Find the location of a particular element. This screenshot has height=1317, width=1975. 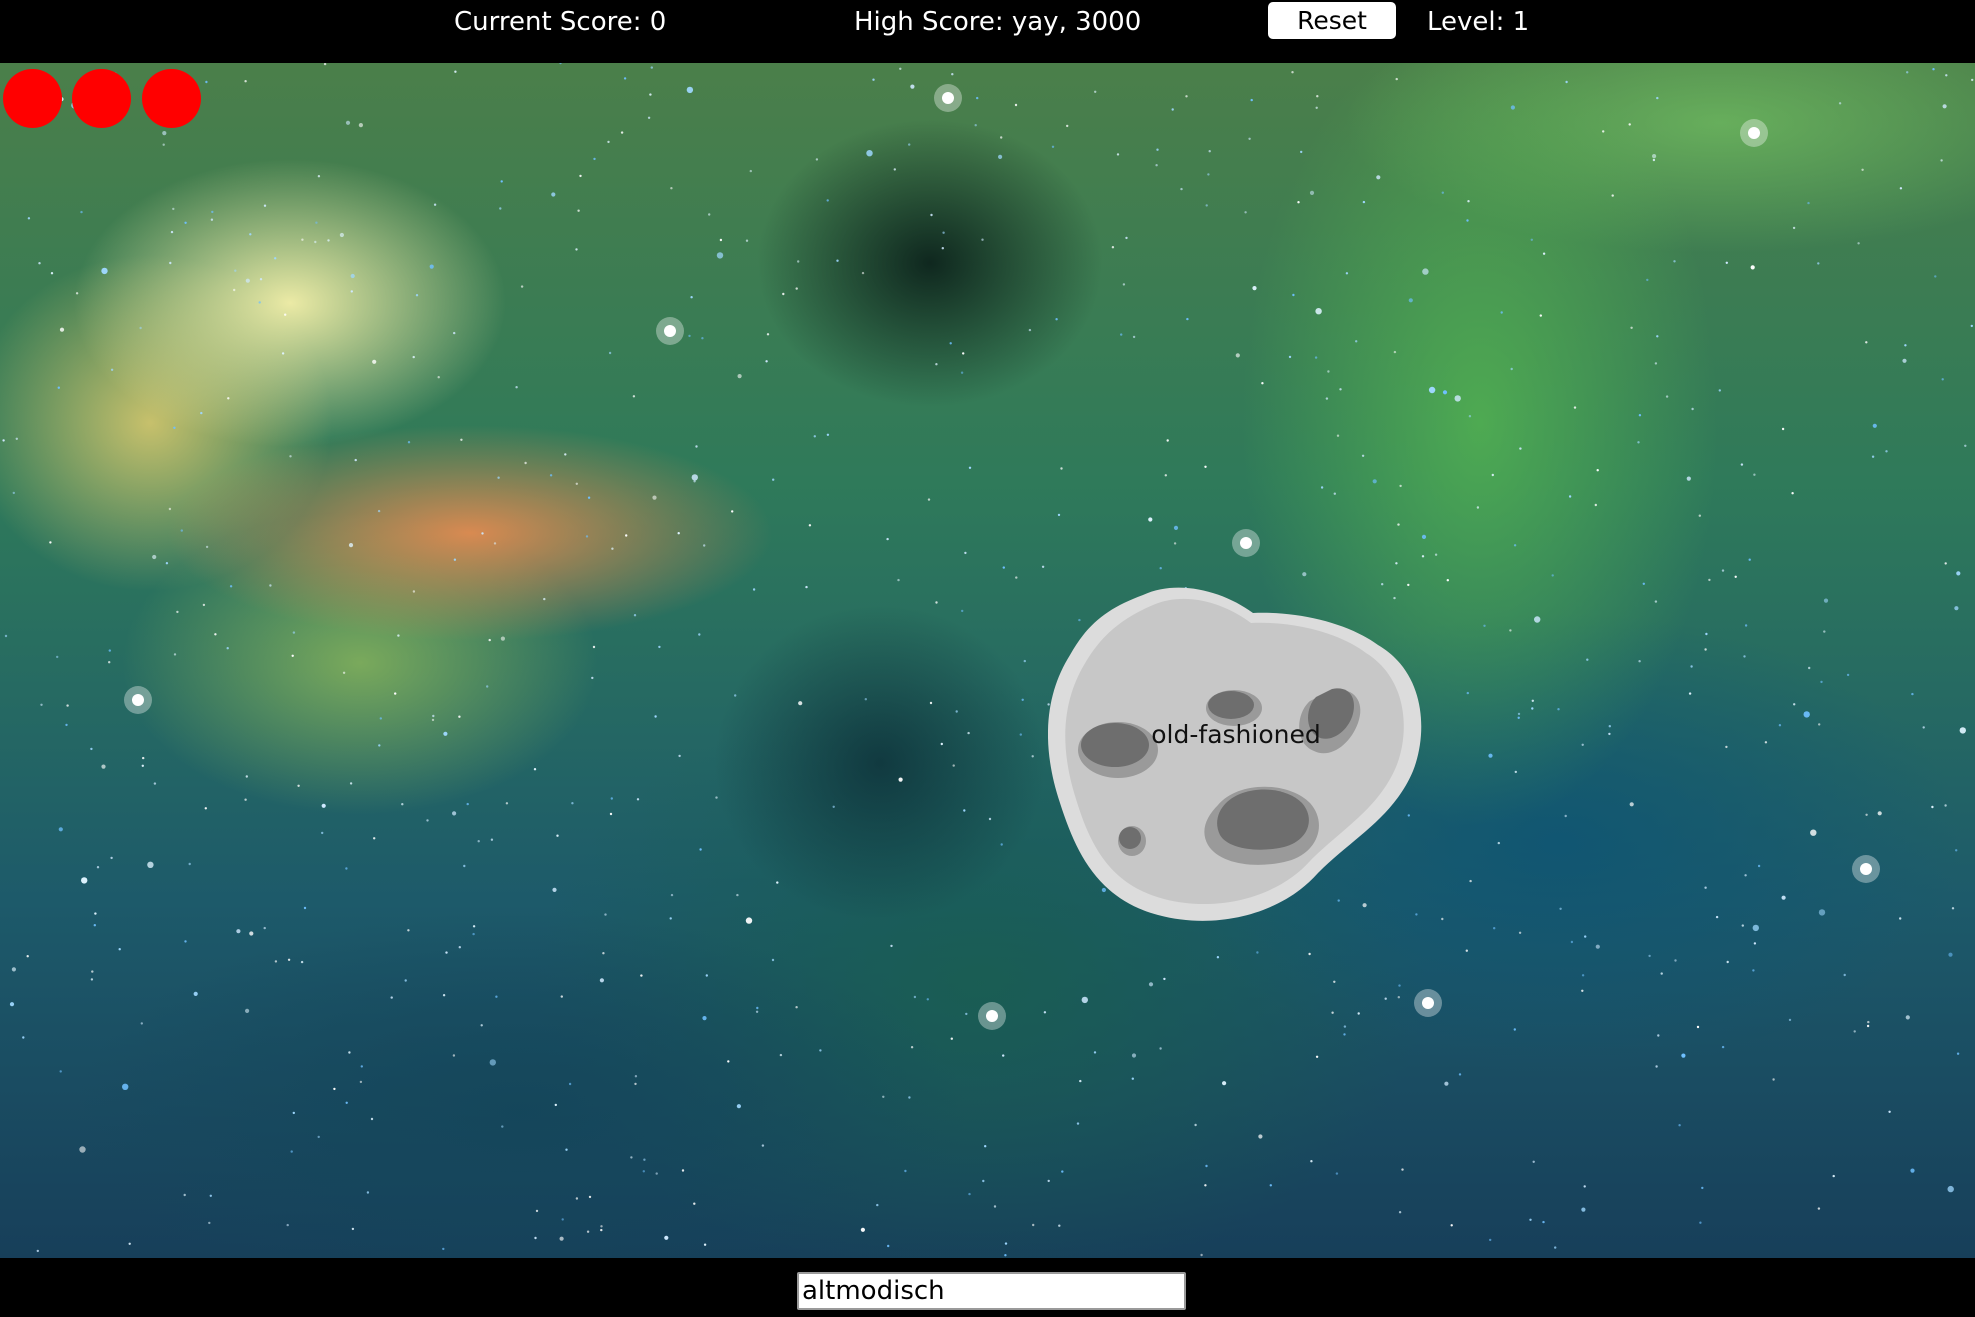

input-bar is located at coordinates (987, 1287).